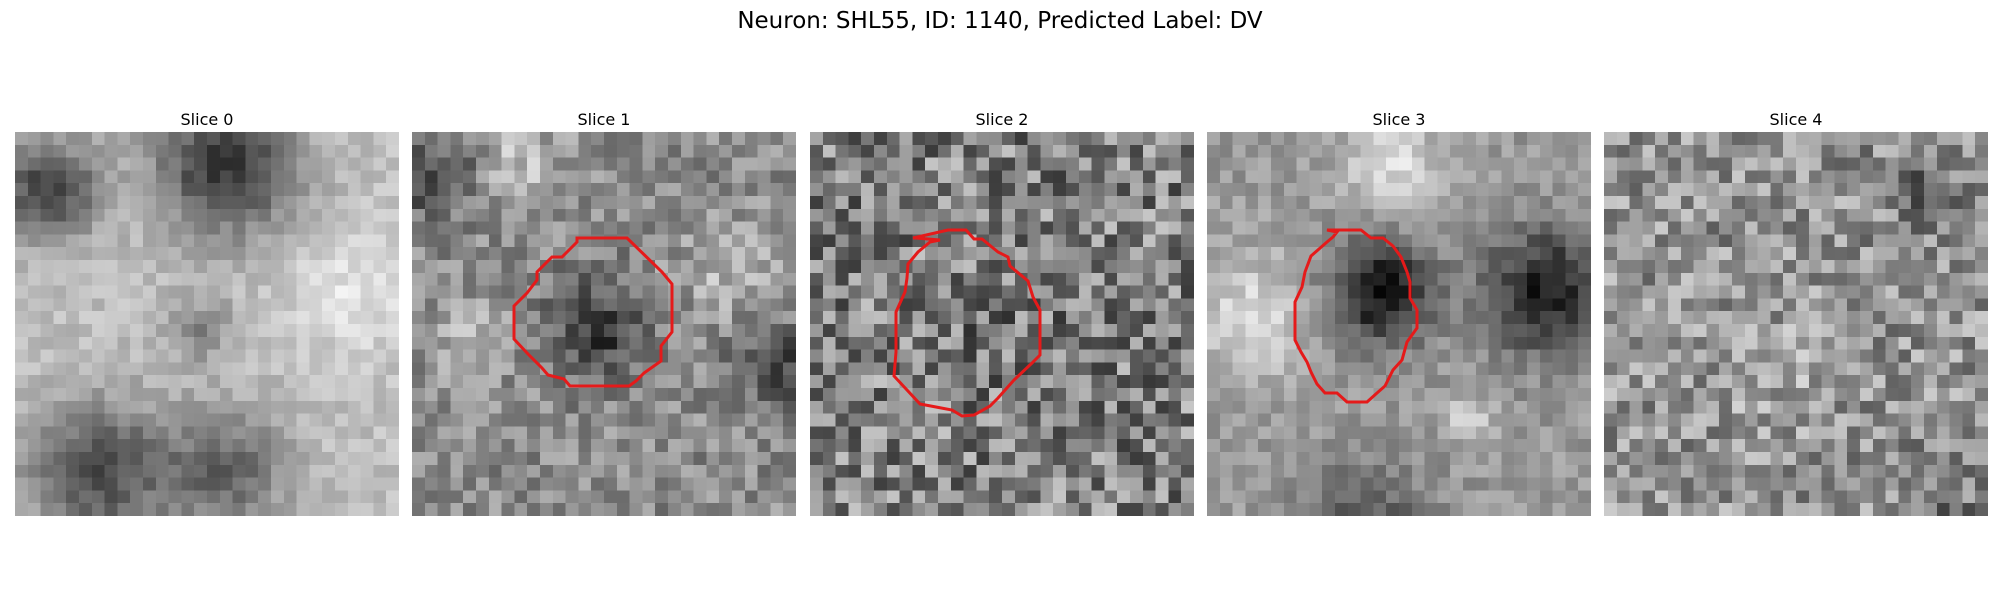 The width and height of the screenshot is (2000, 600). Describe the element at coordinates (1796, 119) in the screenshot. I see `slice-title: Slice 4` at that location.